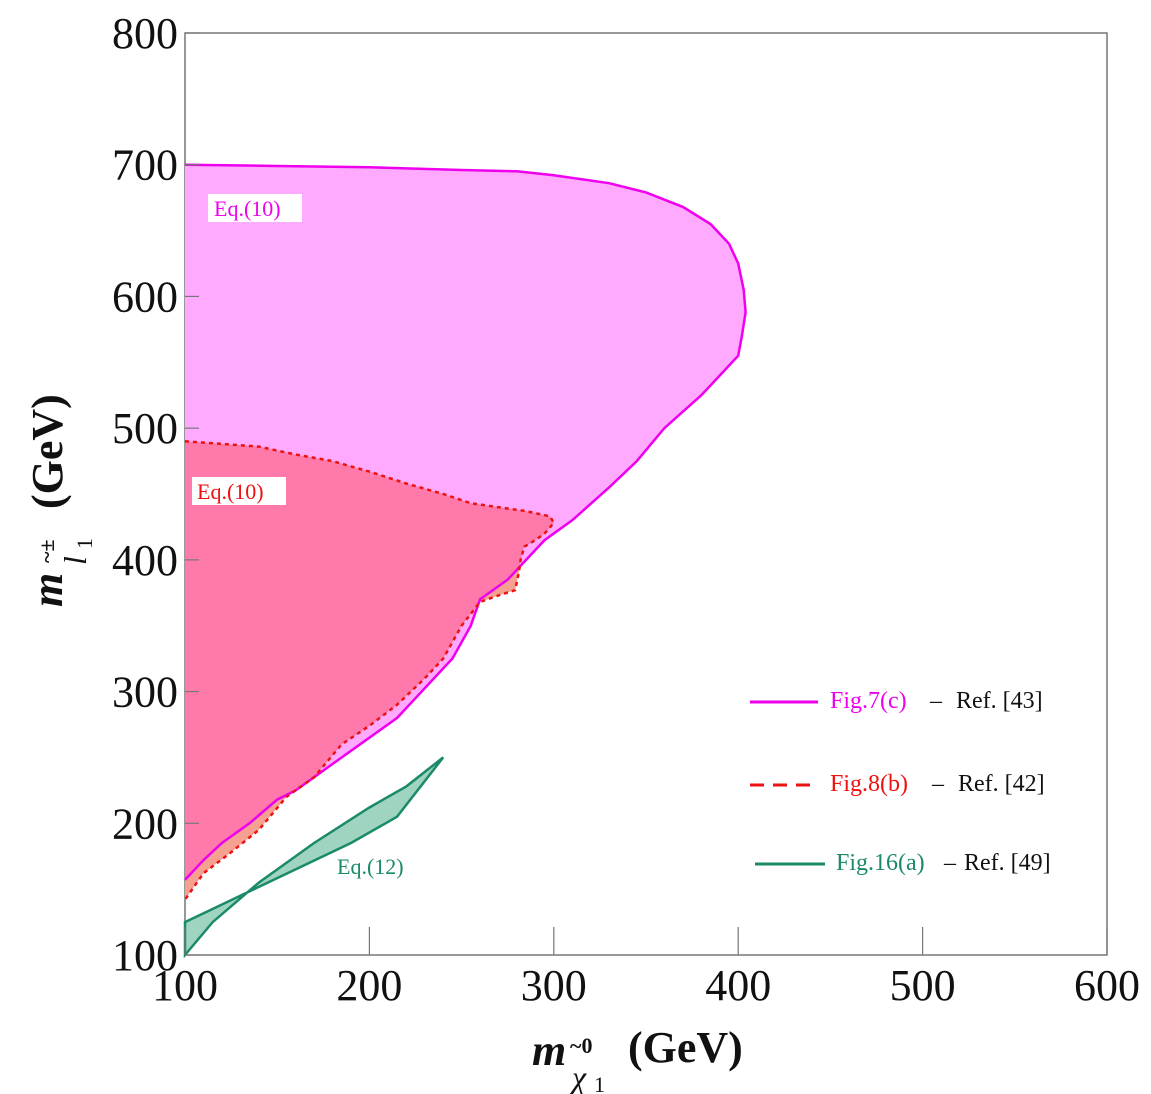 The width and height of the screenshot is (1151, 1094). What do you see at coordinates (145, 33) in the screenshot?
I see `y-tick-label-800: 800` at bounding box center [145, 33].